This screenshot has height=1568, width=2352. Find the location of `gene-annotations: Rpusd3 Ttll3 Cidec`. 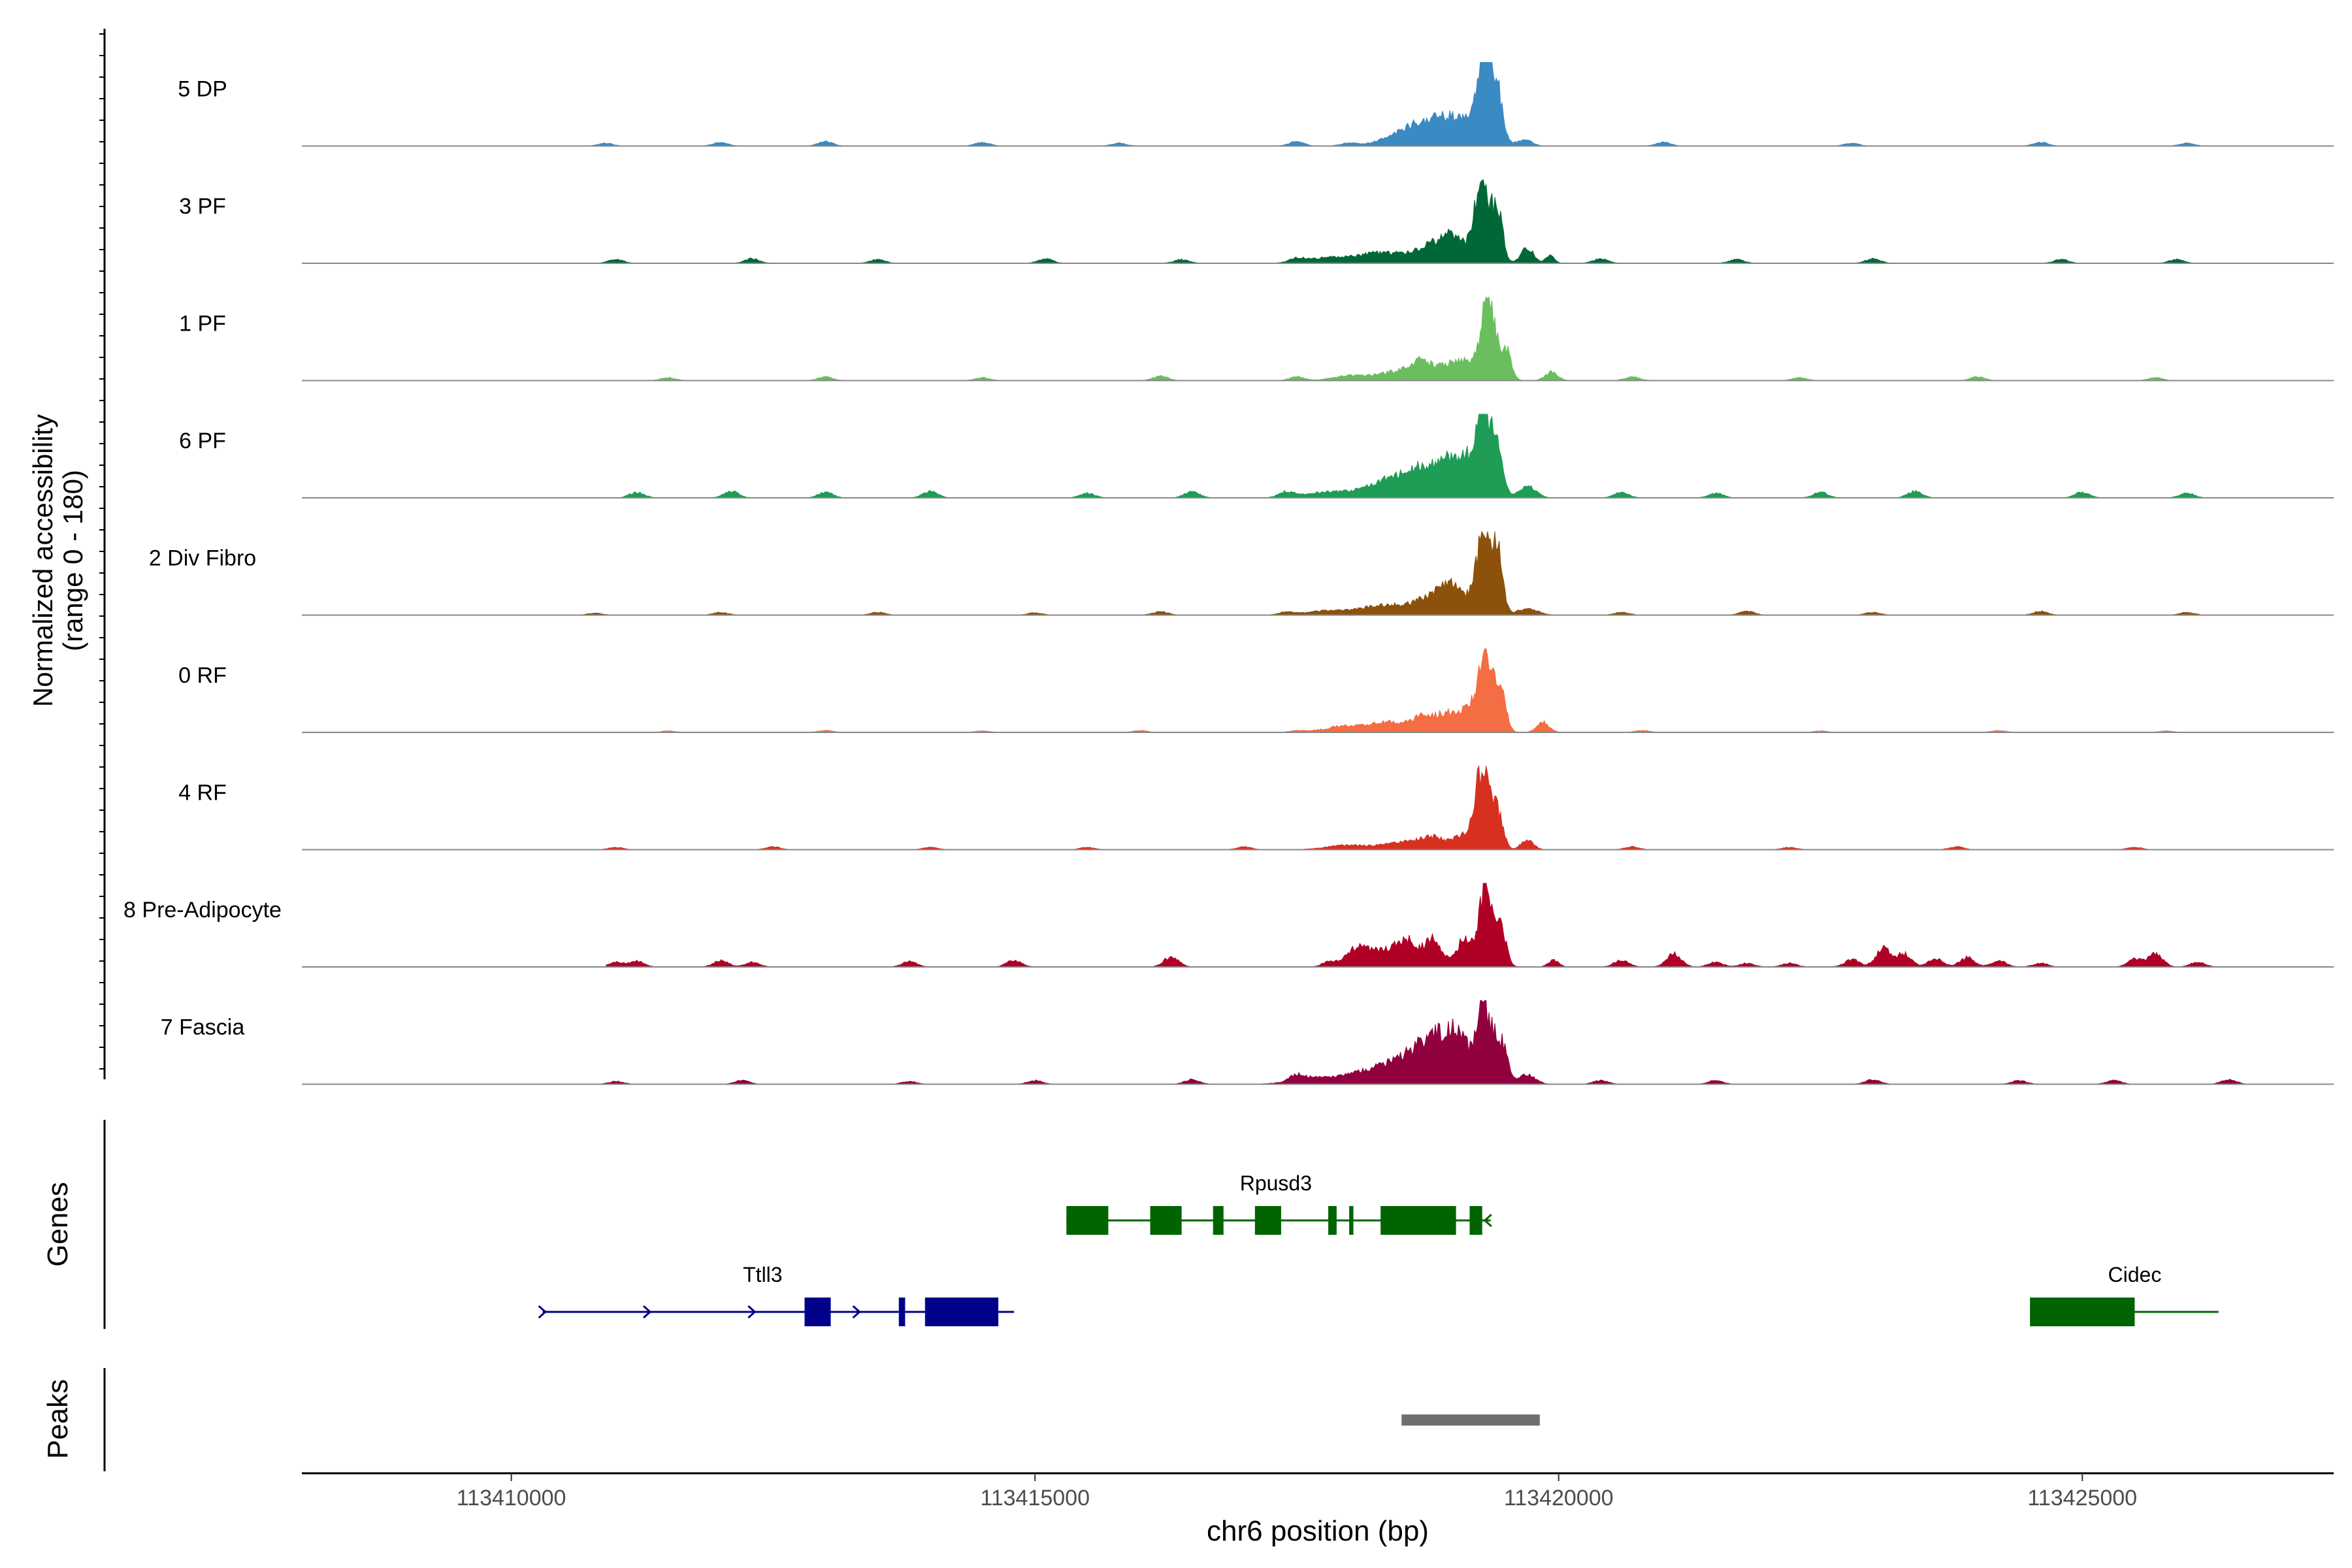

gene-annotations: Rpusd3 Ttll3 Cidec is located at coordinates (1378, 1248).